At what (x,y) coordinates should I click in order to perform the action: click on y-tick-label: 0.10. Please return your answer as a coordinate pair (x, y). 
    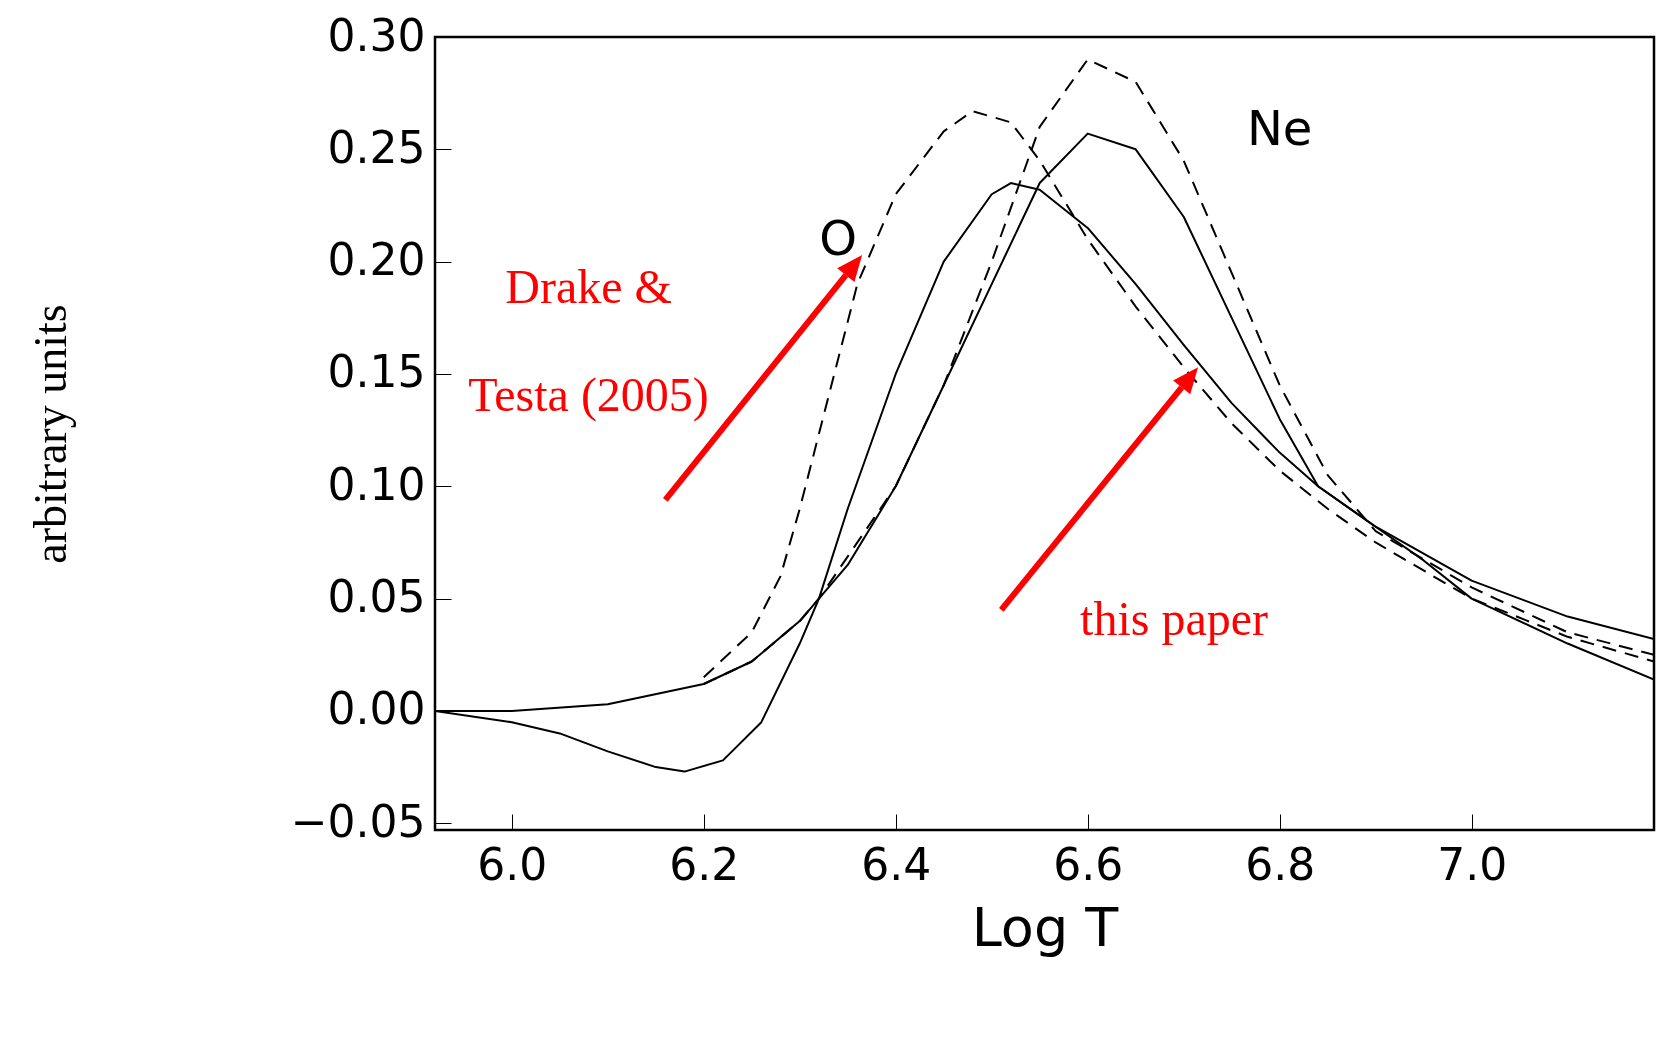
    Looking at the image, I should click on (376, 484).